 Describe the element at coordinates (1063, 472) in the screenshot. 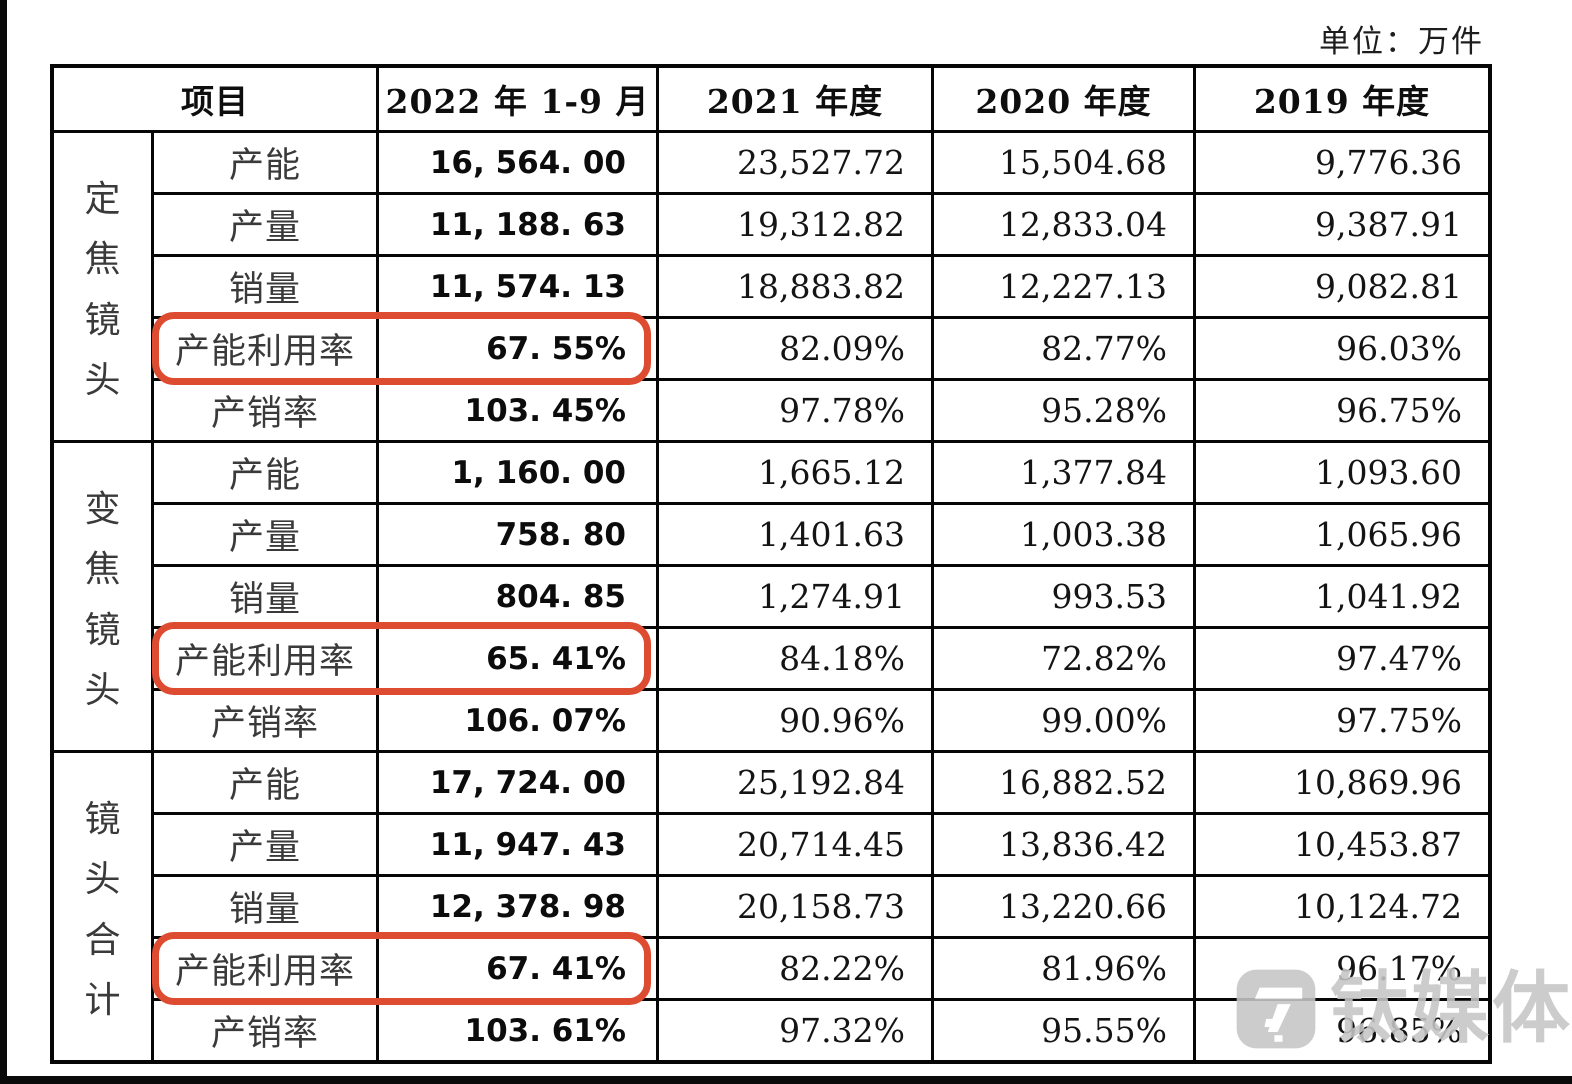

I see `value-cell: 1,377.84` at that location.